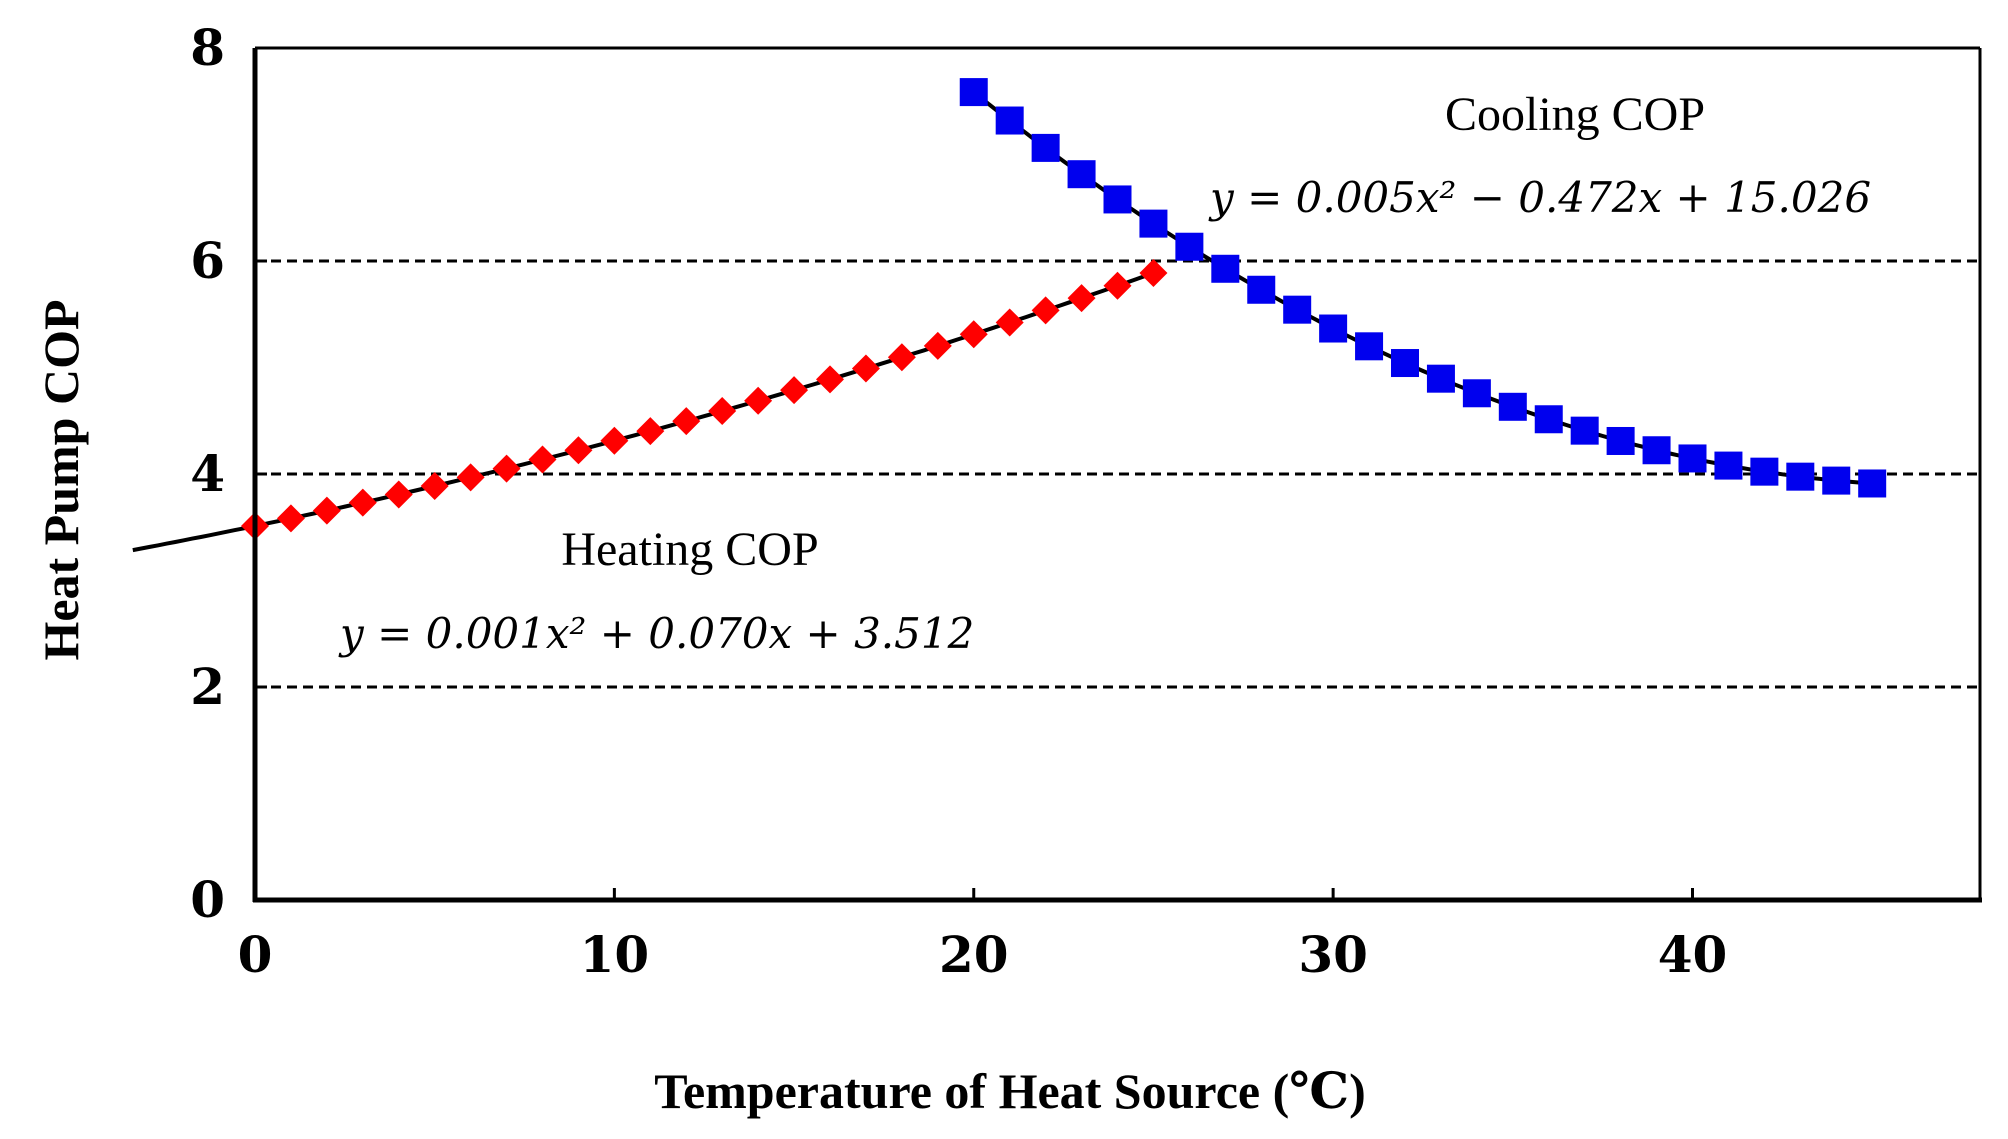 This screenshot has width=2008, height=1139. I want to click on x-tick-label: 0, so click(255, 954).